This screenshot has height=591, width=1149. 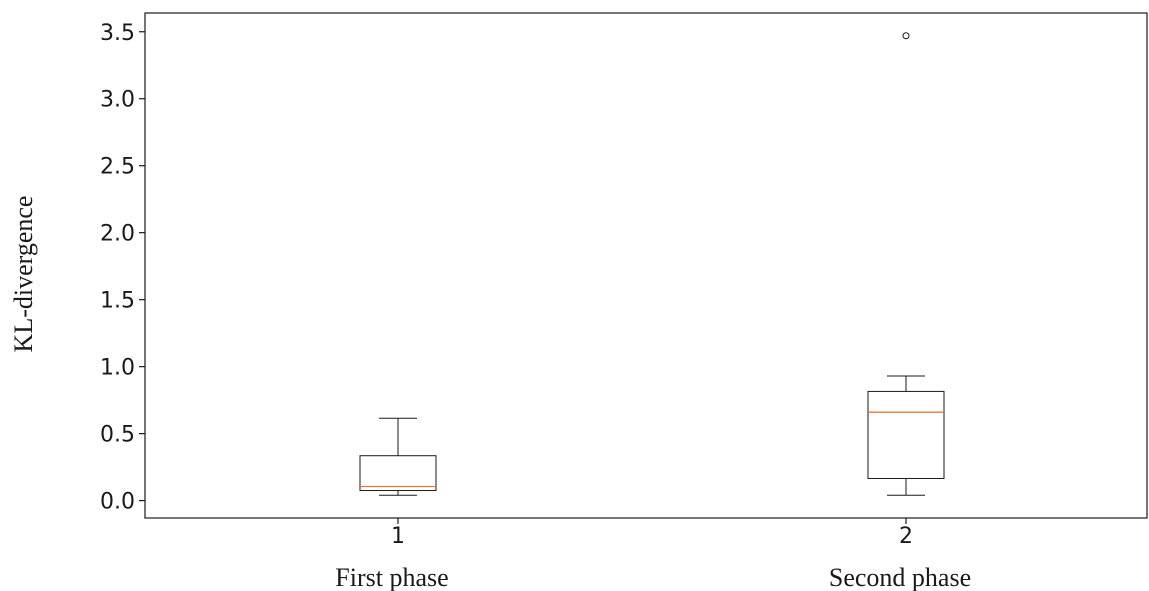 What do you see at coordinates (117, 167) in the screenshot?
I see `y-tick-label: 2.5` at bounding box center [117, 167].